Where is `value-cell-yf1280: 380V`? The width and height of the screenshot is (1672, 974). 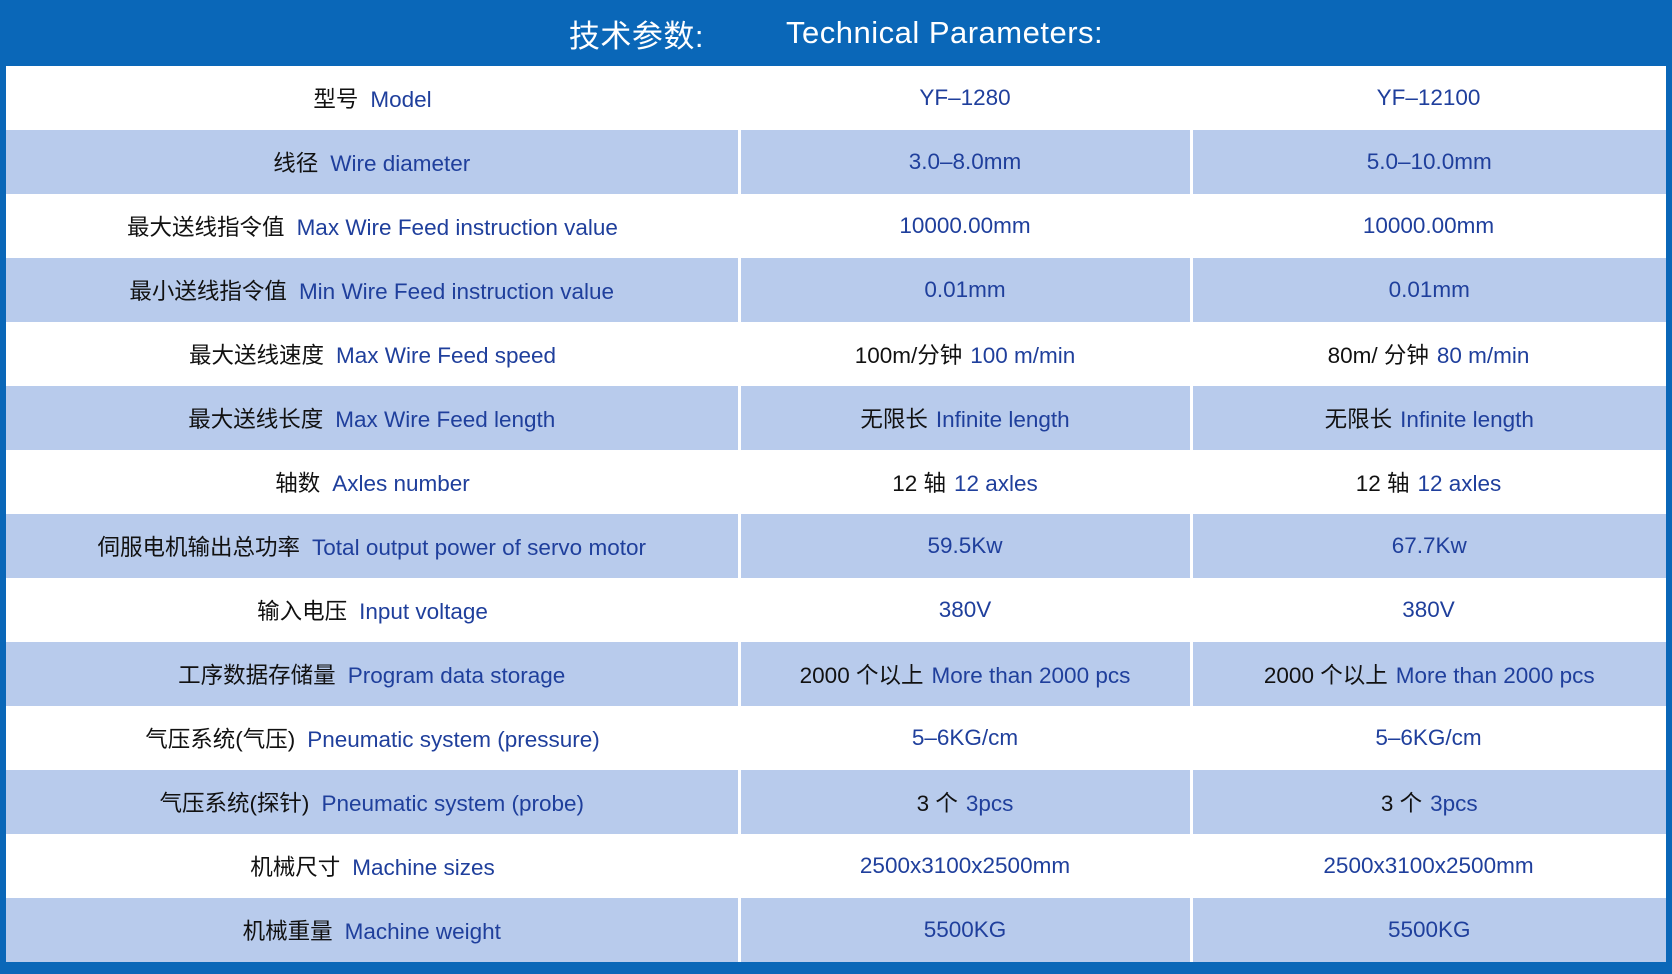 value-cell-yf1280: 380V is located at coordinates (965, 610).